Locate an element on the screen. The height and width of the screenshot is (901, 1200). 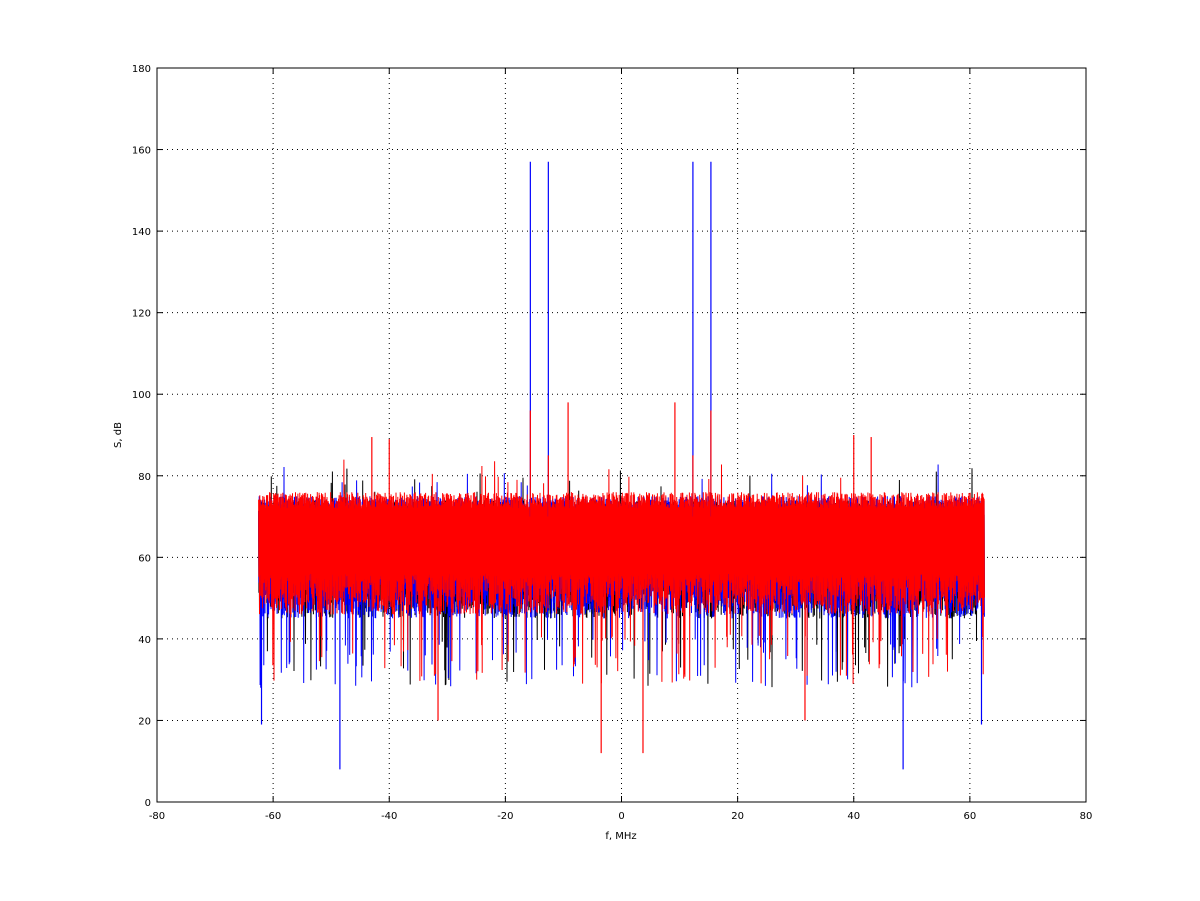
x-tick-label: -20 is located at coordinates (505, 816).